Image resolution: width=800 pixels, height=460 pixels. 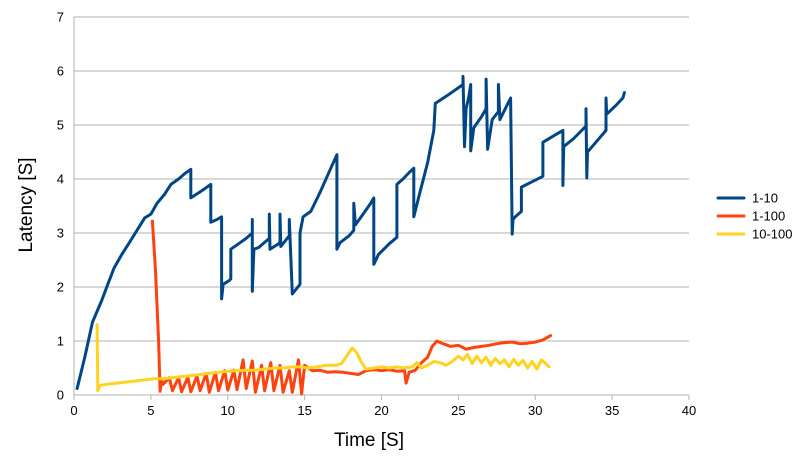 What do you see at coordinates (60, 17) in the screenshot?
I see `y-tick-label: 7` at bounding box center [60, 17].